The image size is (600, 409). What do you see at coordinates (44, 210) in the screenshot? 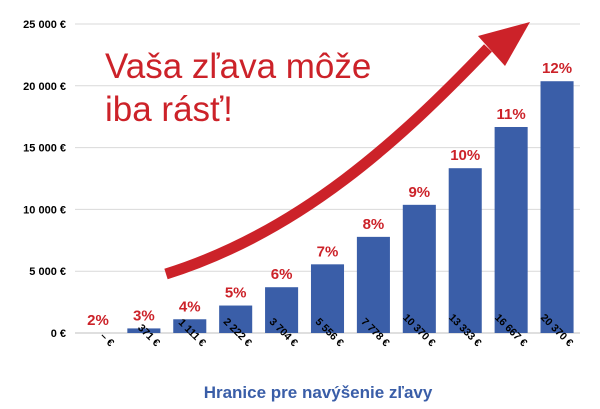
I see `y-tick-label: 10 000 €` at bounding box center [44, 210].